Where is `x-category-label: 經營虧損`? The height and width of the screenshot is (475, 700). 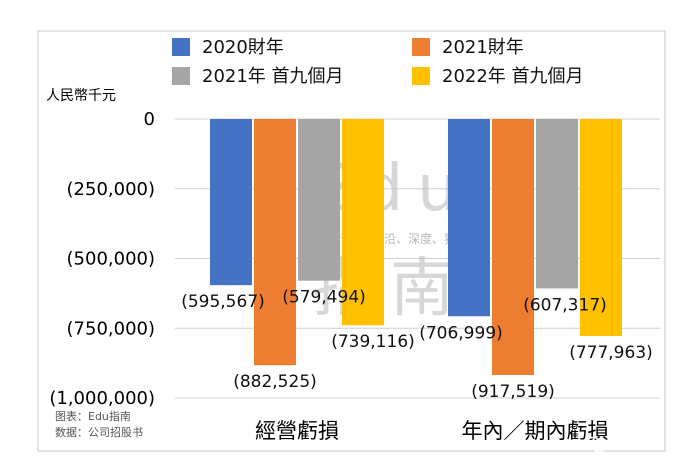
x-category-label: 經營虧損 is located at coordinates (297, 431).